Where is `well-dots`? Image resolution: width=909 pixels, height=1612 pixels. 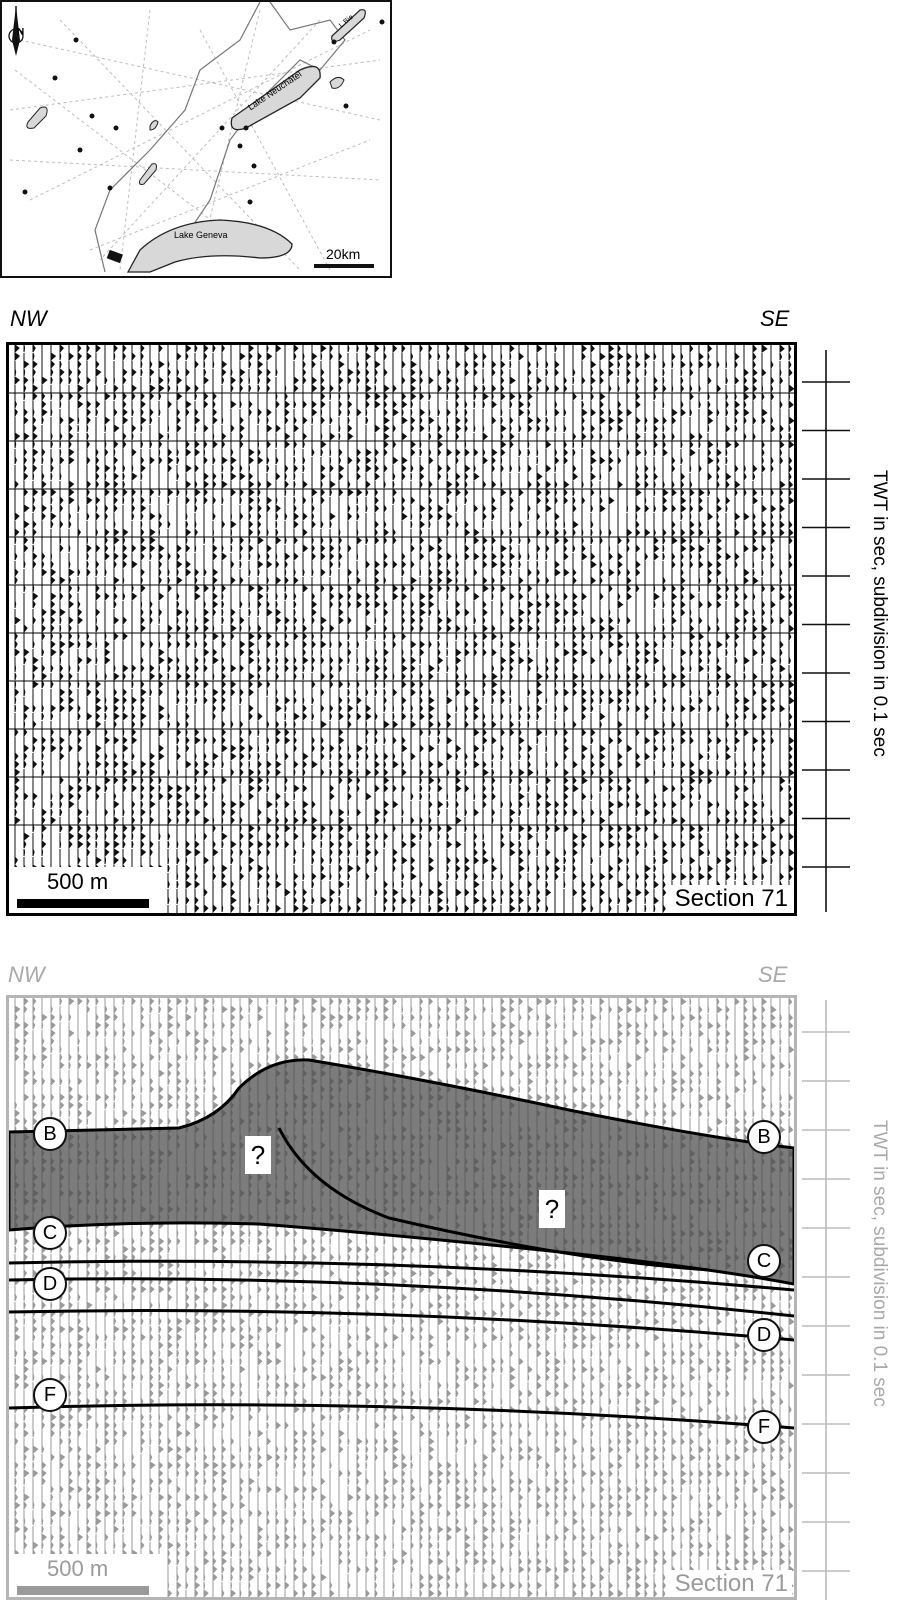 well-dots is located at coordinates (203, 112).